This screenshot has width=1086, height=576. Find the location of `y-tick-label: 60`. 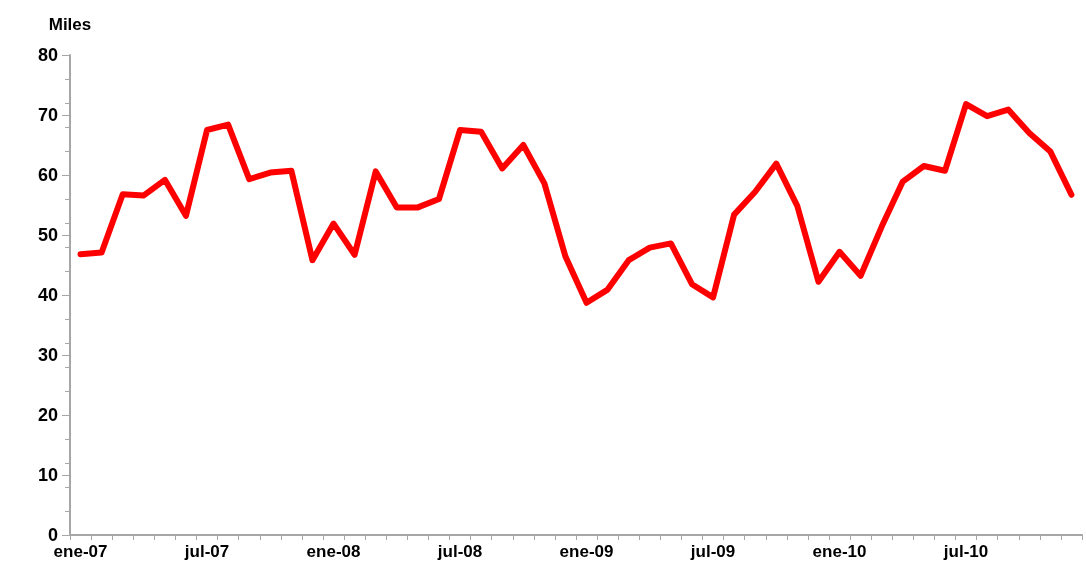

y-tick-label: 60 is located at coordinates (47, 175).